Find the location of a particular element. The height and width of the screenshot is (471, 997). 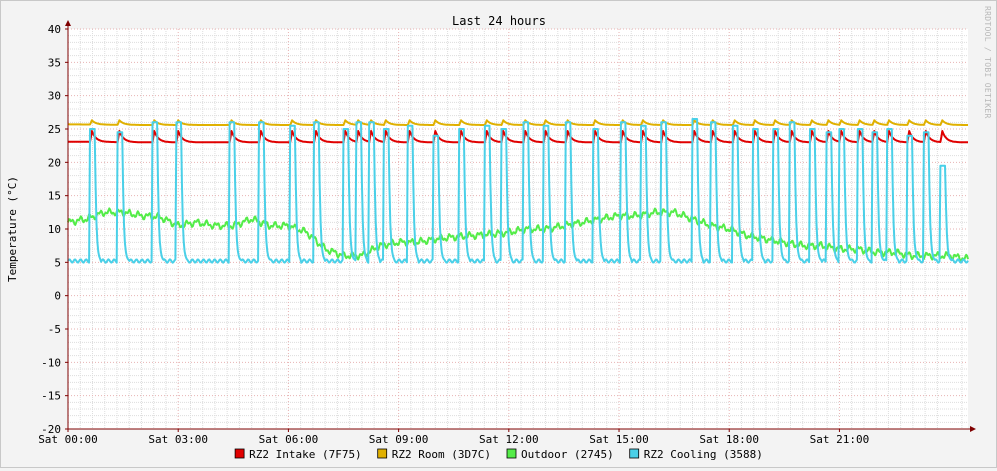

chart-title: Last 24 hours is located at coordinates (499, 21).